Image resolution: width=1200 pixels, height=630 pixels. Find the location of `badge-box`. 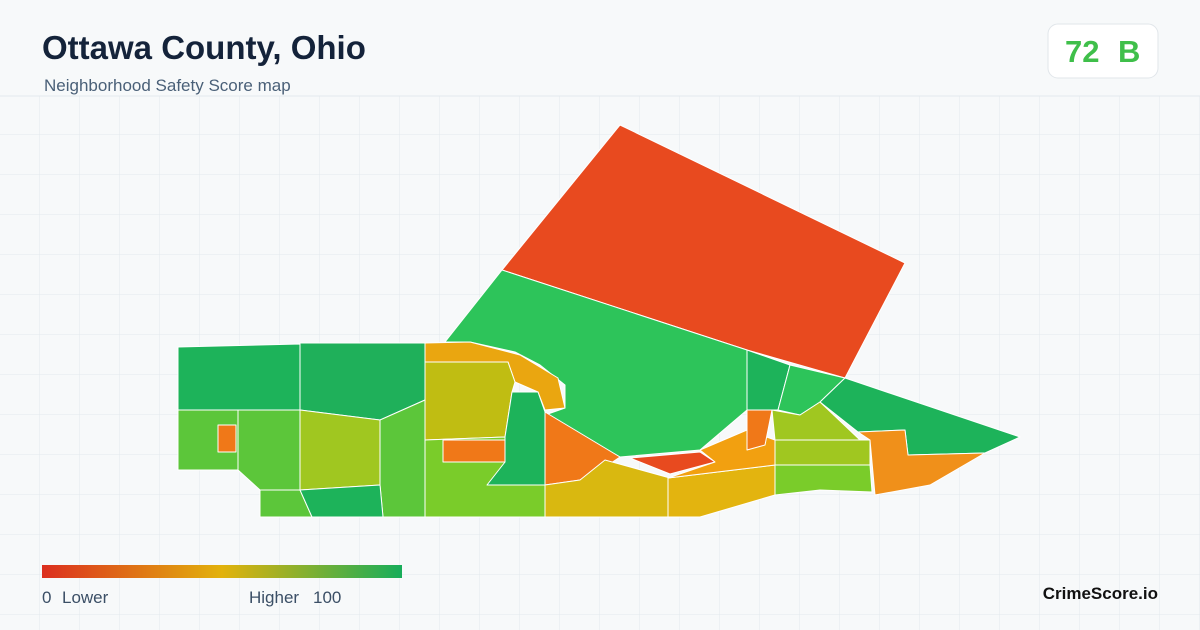

badge-box is located at coordinates (1103, 51).